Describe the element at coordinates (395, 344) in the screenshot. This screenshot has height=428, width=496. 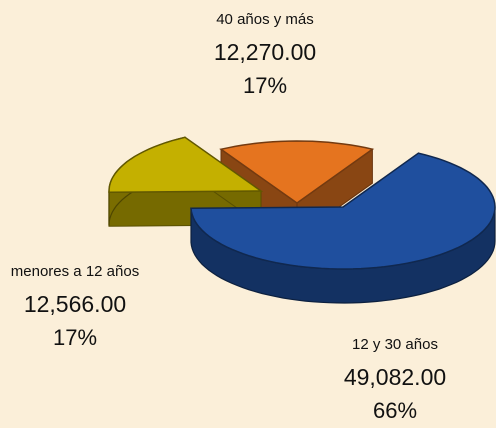
I see `slice-label: 12 y 30 años` at that location.